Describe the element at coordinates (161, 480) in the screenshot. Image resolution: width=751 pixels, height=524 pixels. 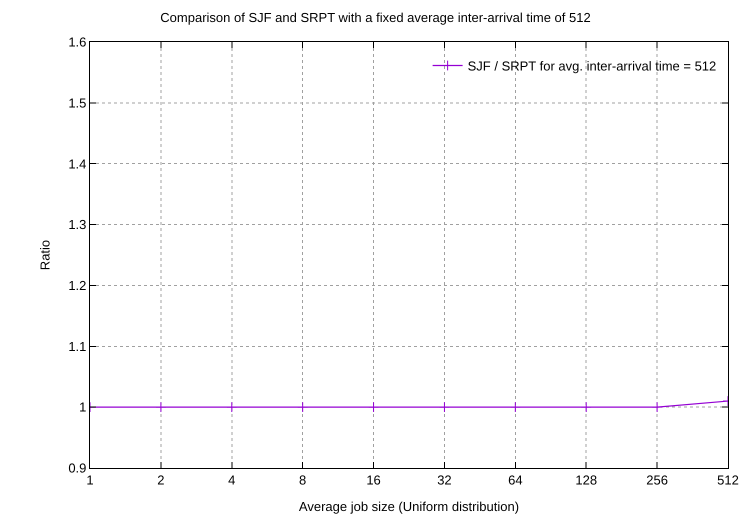
I see `x-tick-label: 2` at that location.